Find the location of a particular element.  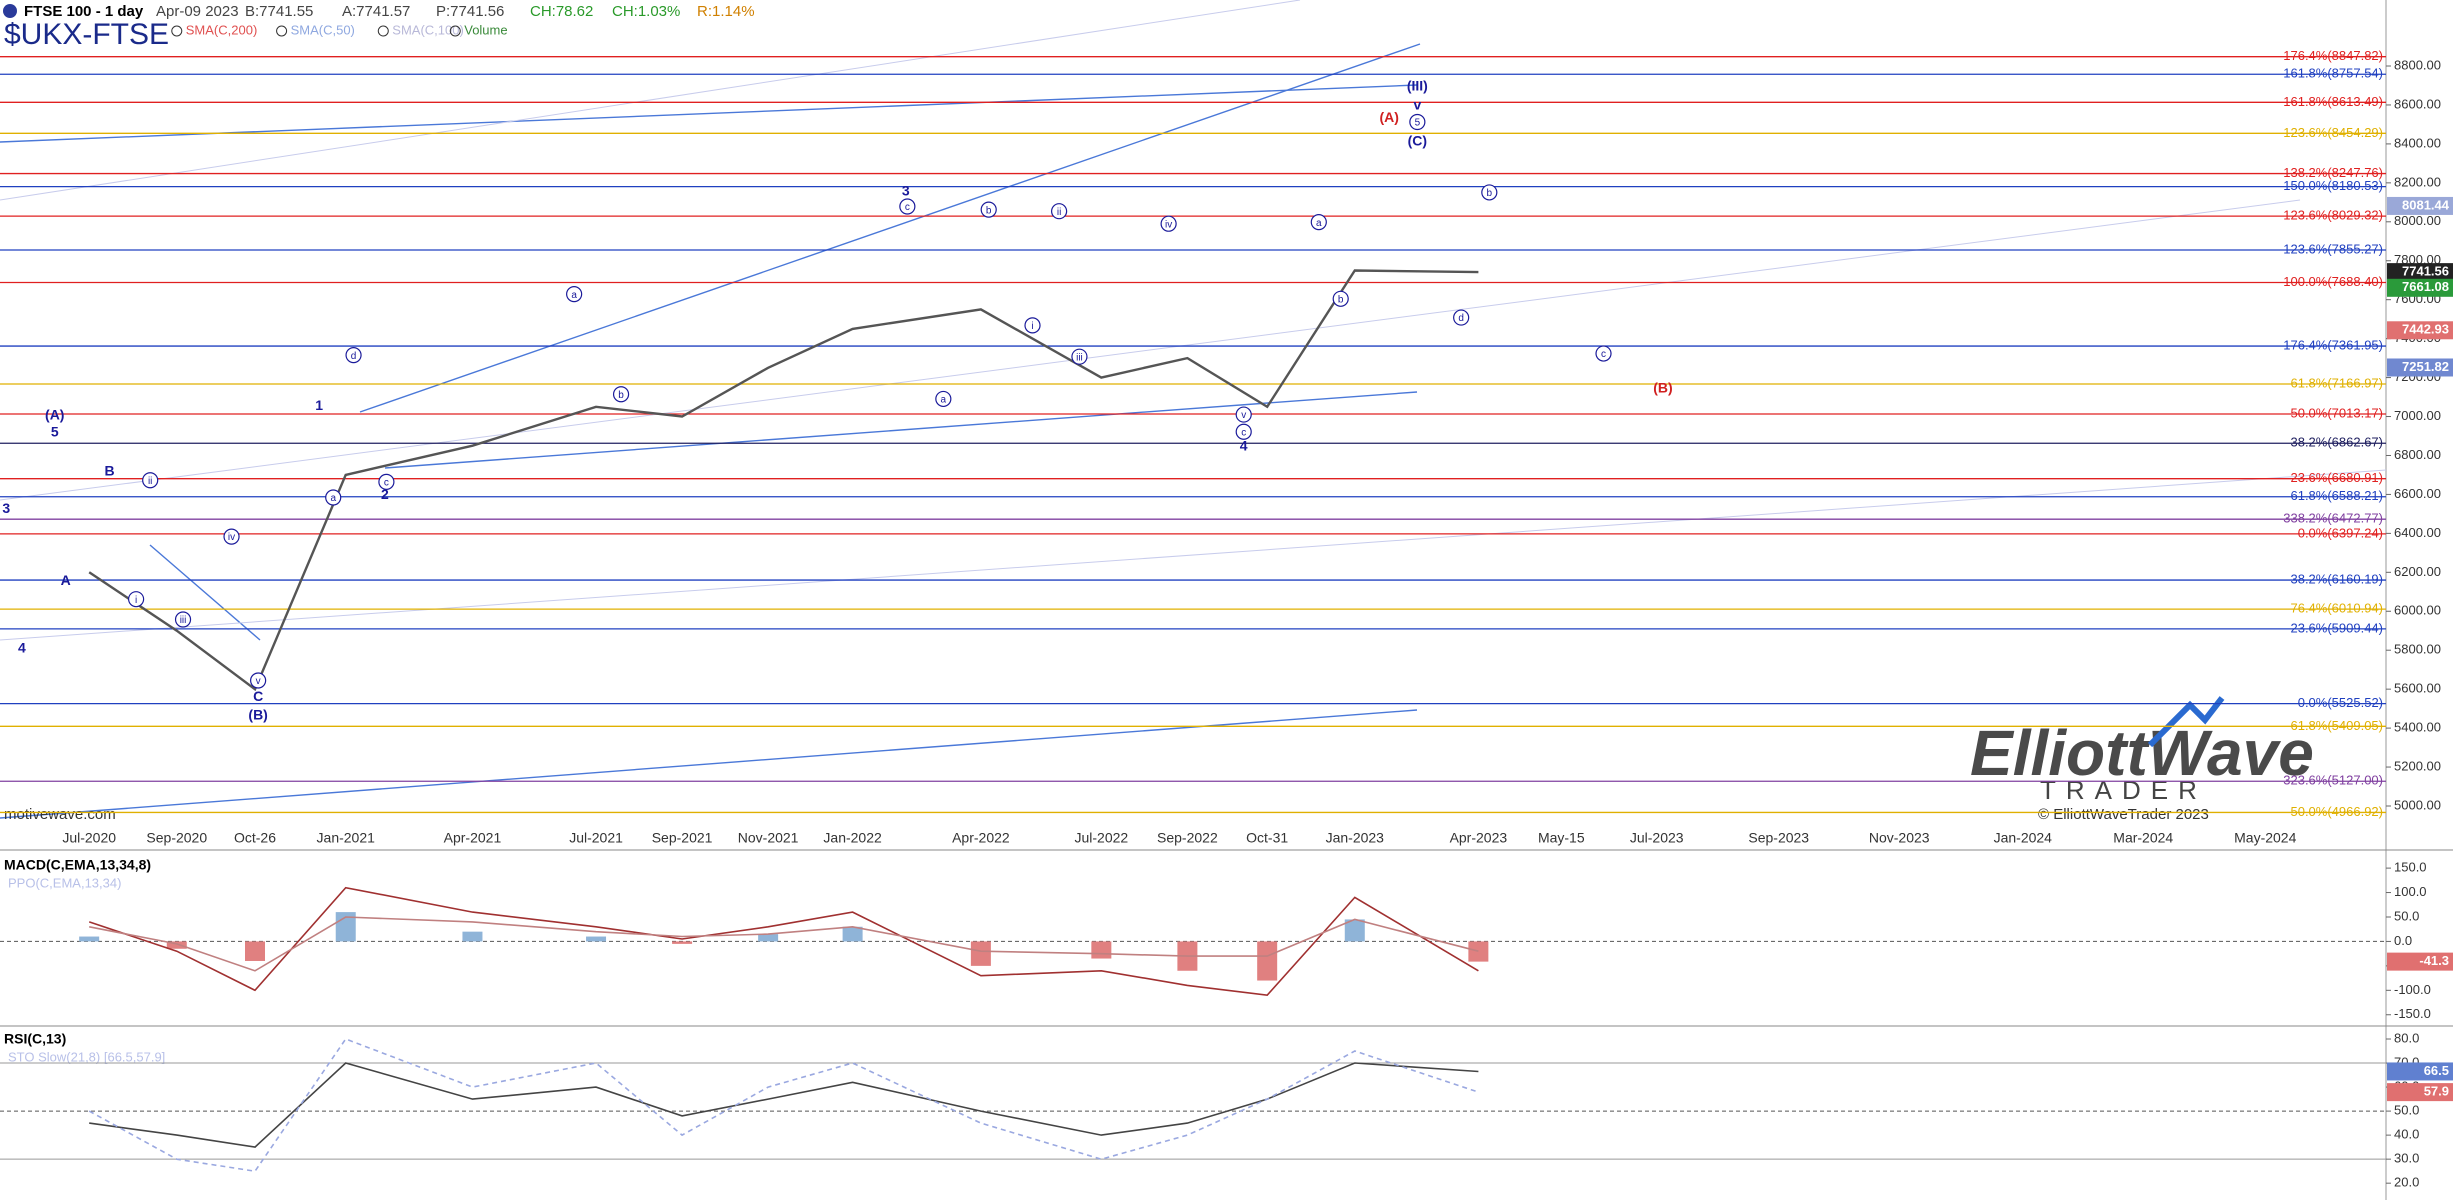

y-tick-label: 6200.00 is located at coordinates (2417, 571).